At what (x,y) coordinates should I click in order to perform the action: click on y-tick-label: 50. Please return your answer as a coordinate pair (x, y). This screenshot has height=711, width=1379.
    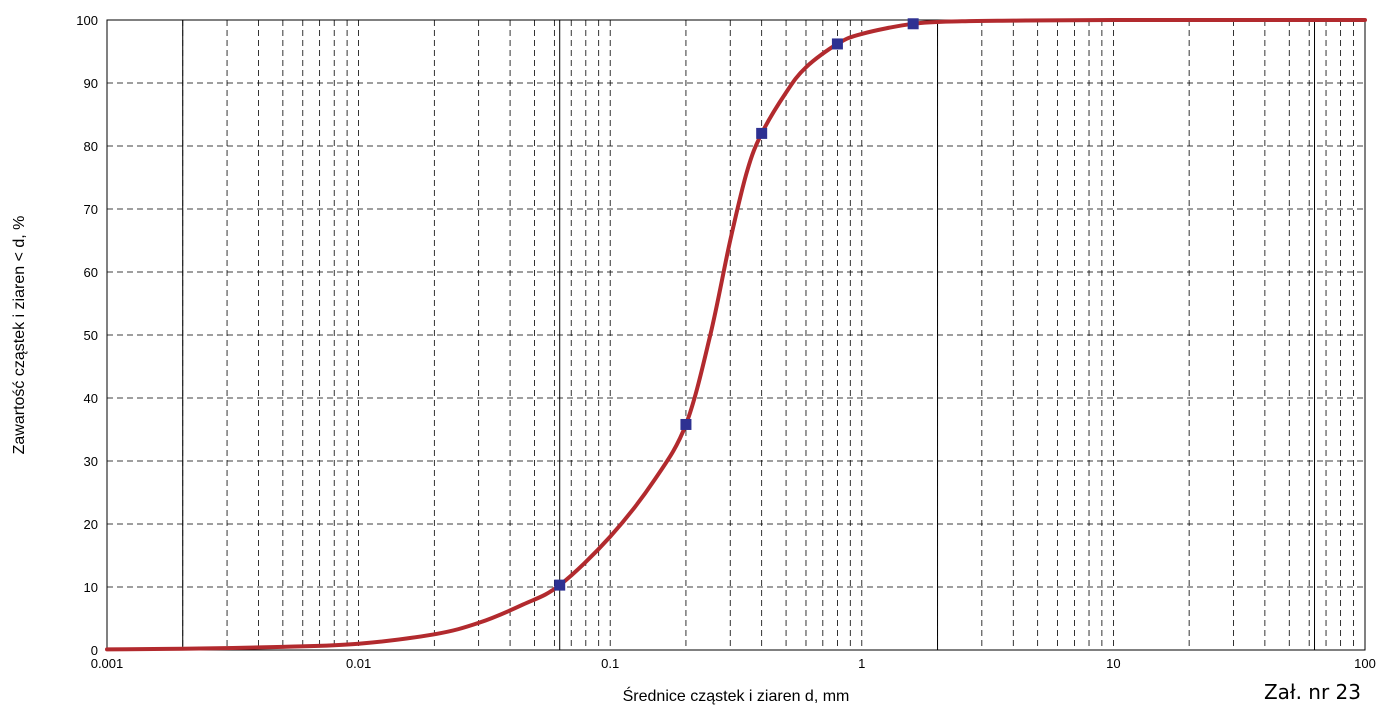
    Looking at the image, I should click on (91, 335).